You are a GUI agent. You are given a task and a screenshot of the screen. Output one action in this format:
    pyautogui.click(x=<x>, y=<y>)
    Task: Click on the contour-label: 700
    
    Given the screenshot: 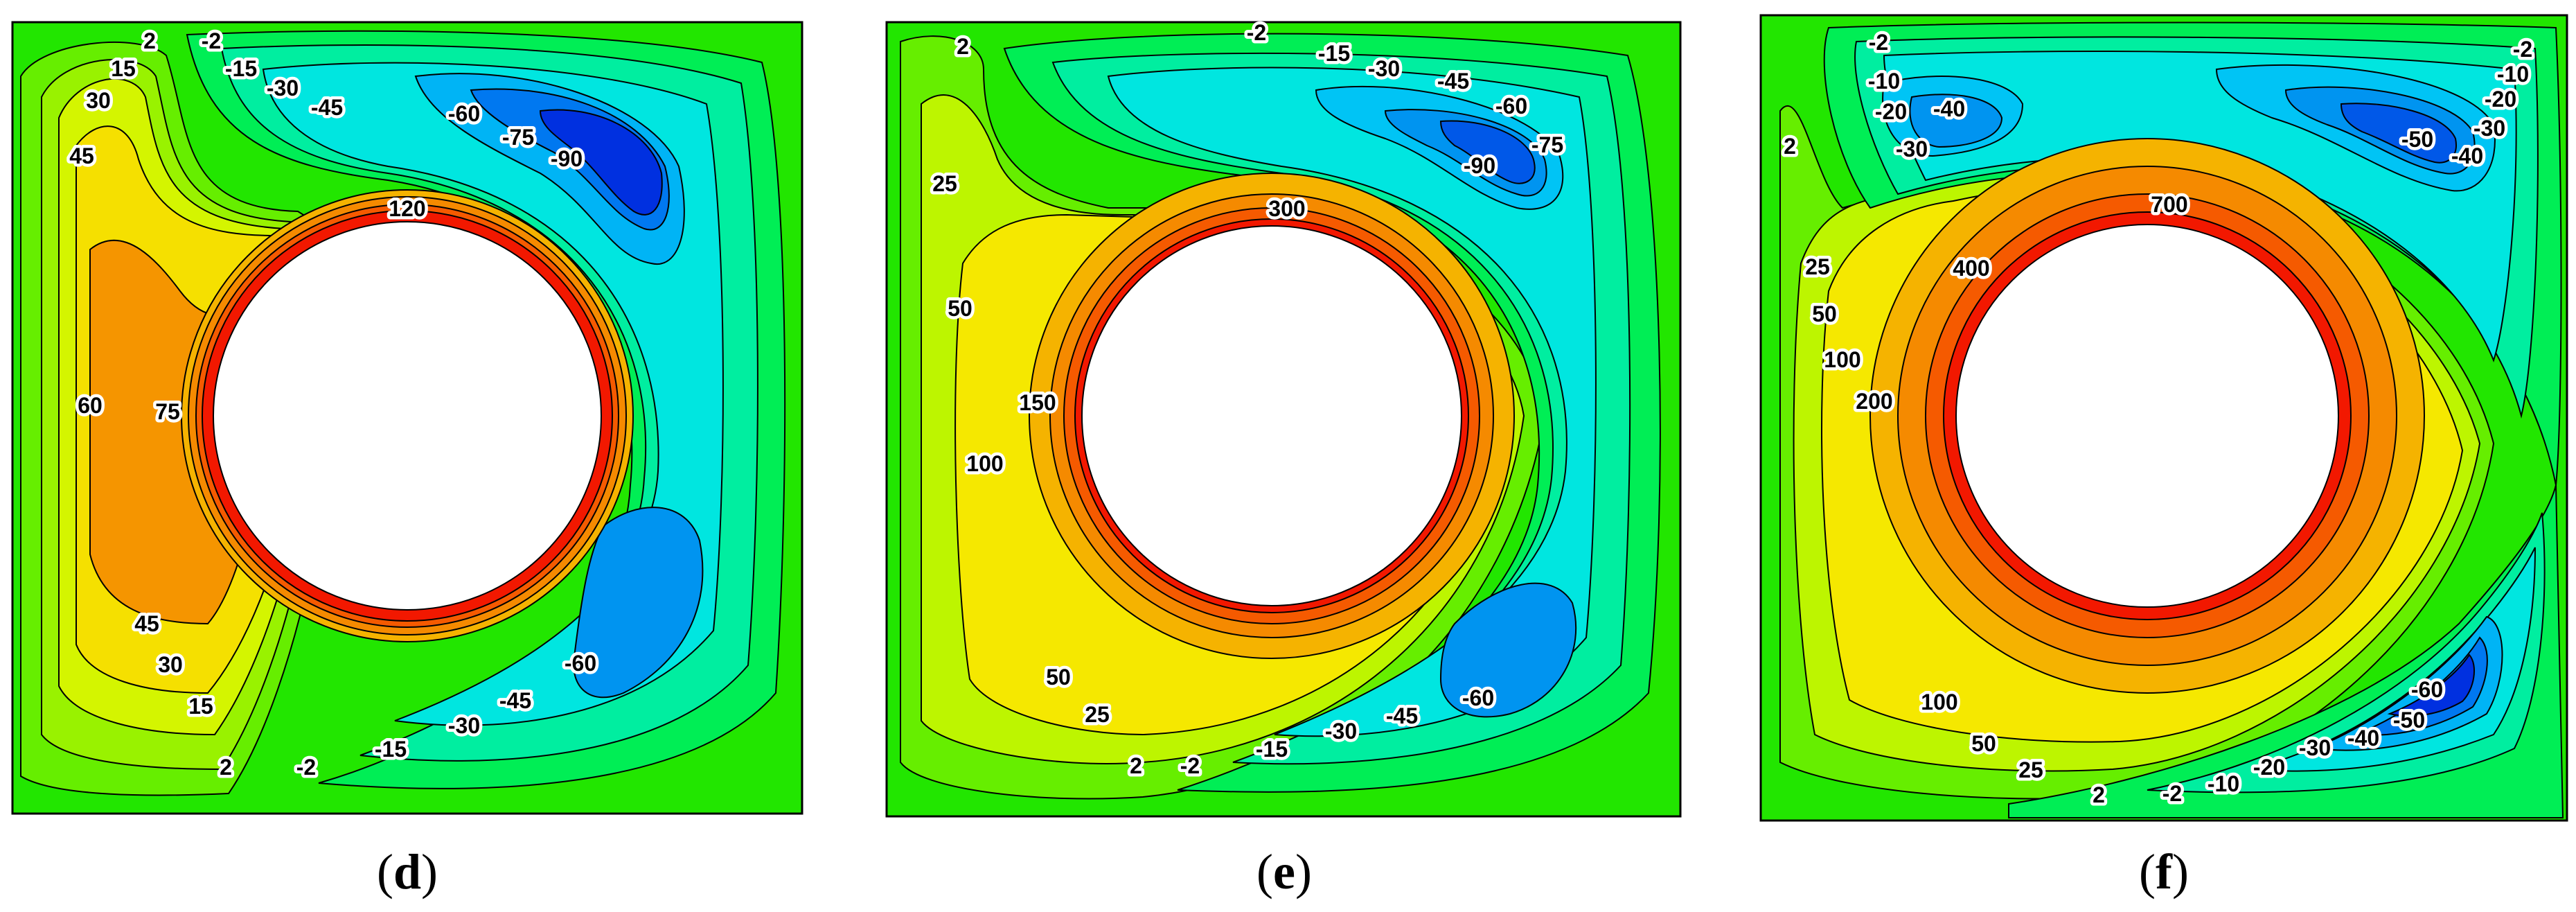 What is the action you would take?
    pyautogui.click(x=2169, y=204)
    